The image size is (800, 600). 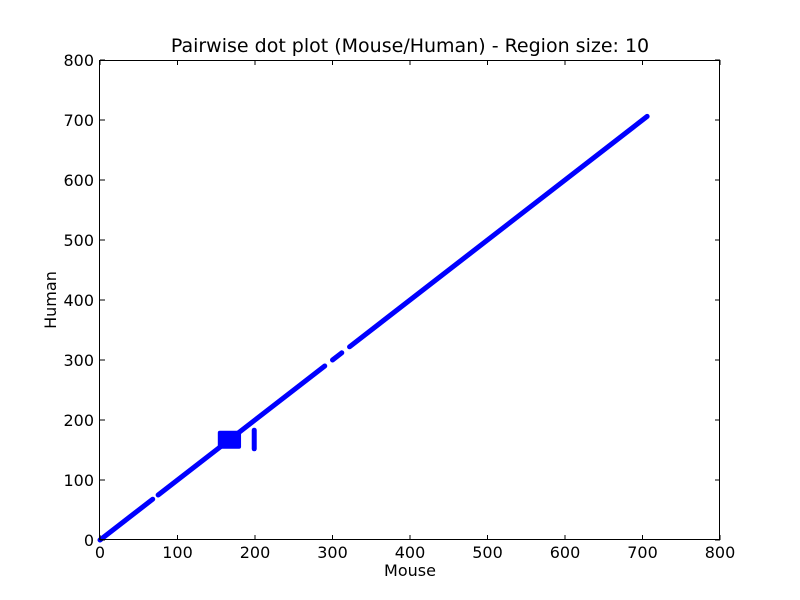 I want to click on y-tick-label-4: 400, so click(x=78, y=300).